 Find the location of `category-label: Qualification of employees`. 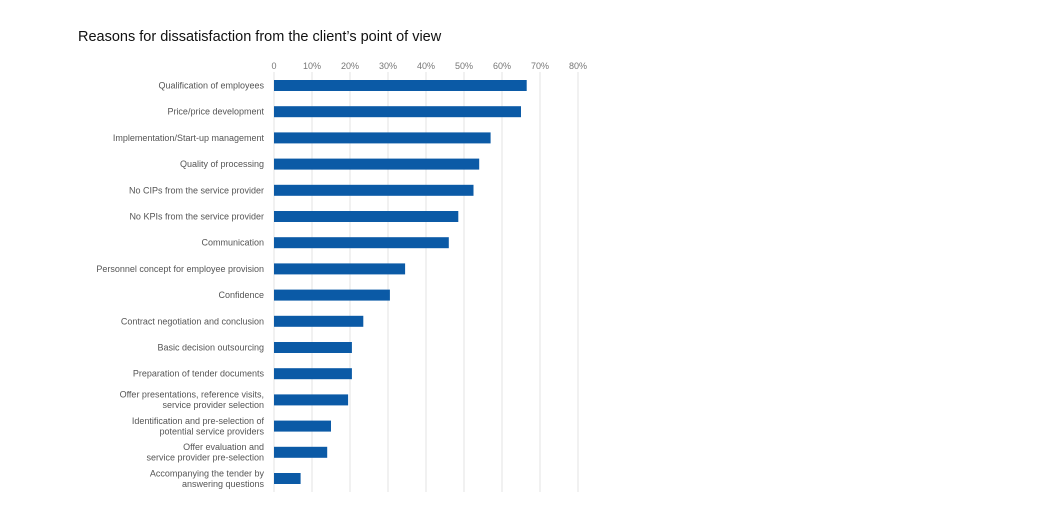

category-label: Qualification of employees is located at coordinates (211, 86).